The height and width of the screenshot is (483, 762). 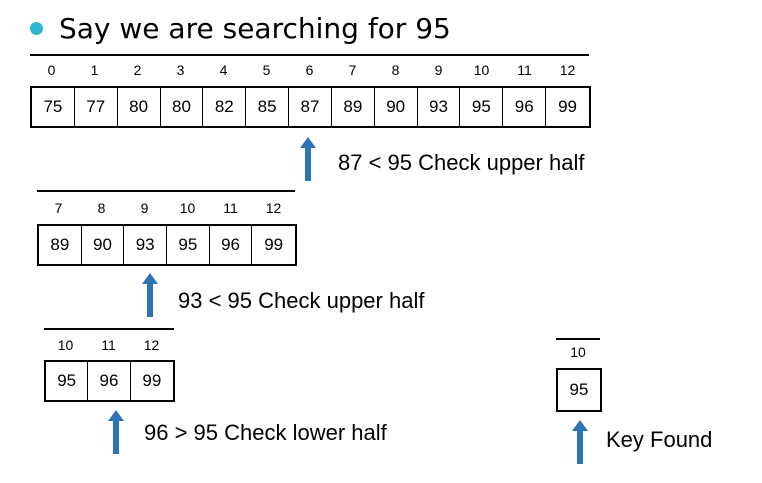 I want to click on array-cell: 87, so click(x=310, y=107).